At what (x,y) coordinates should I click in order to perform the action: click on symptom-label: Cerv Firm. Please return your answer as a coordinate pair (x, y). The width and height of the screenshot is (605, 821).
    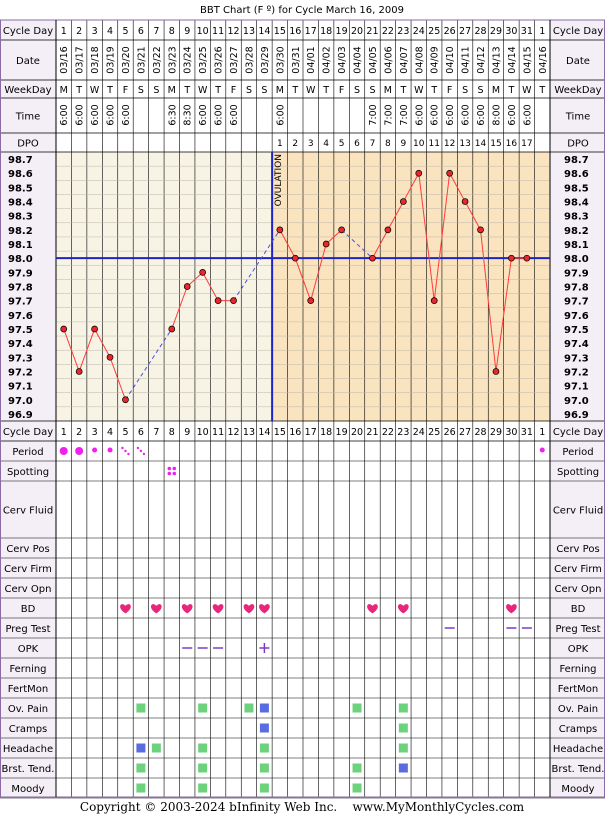
    Looking at the image, I should click on (578, 569).